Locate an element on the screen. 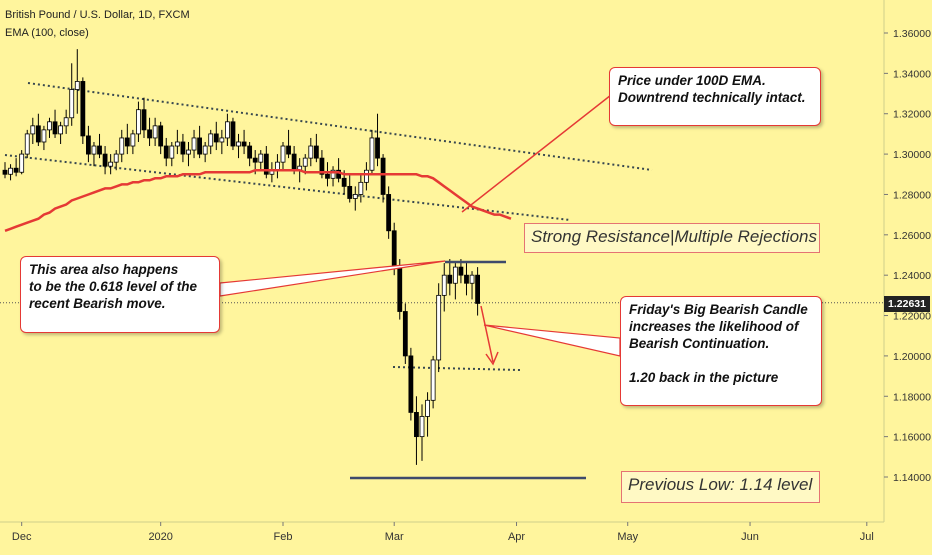 The image size is (932, 555). time-axis: Dec 2020 Feb Mar Apr May Jun Jul is located at coordinates (443, 532).